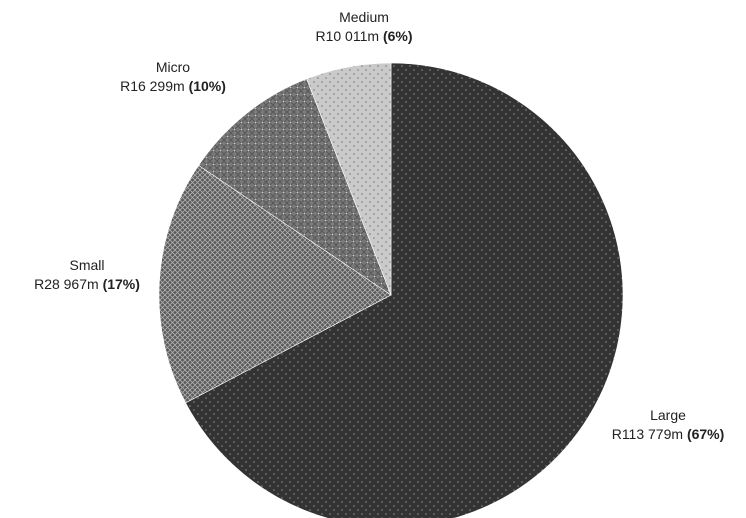 The height and width of the screenshot is (518, 746). I want to click on slice-label-large: Large R113 779m (67%), so click(668, 424).